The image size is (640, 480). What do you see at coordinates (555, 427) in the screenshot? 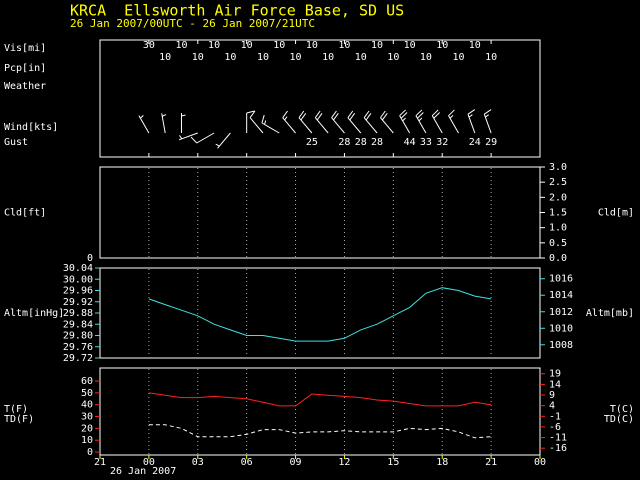
I see `y2-tick-label: -6` at bounding box center [555, 427].